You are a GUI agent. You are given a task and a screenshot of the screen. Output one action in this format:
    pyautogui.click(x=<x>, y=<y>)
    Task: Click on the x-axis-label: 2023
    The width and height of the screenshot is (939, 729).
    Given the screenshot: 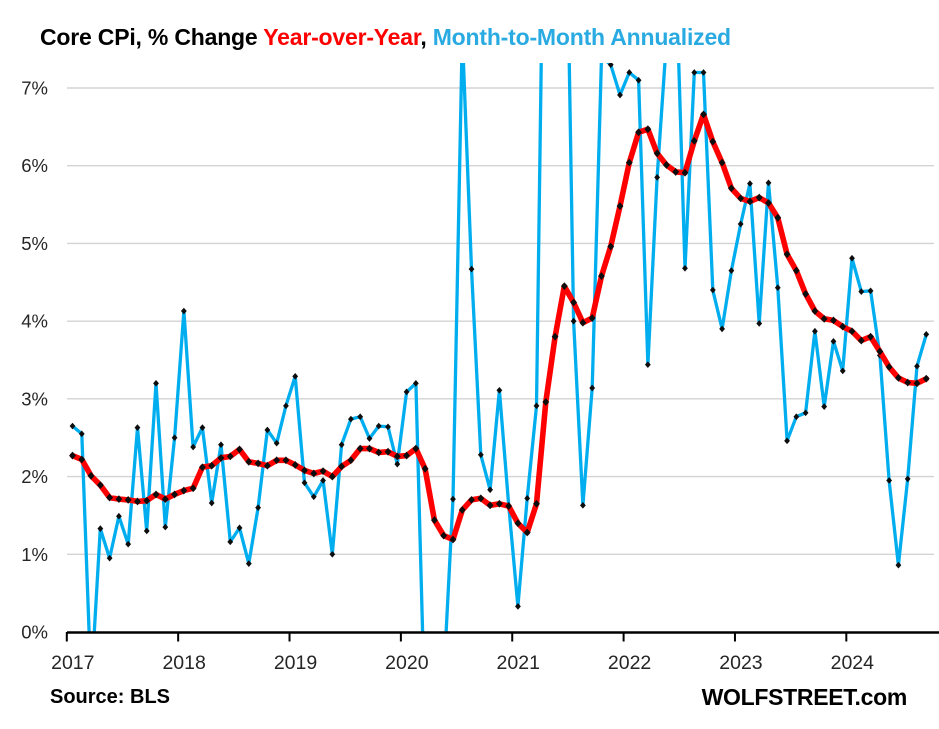 What is the action you would take?
    pyautogui.click(x=740, y=663)
    